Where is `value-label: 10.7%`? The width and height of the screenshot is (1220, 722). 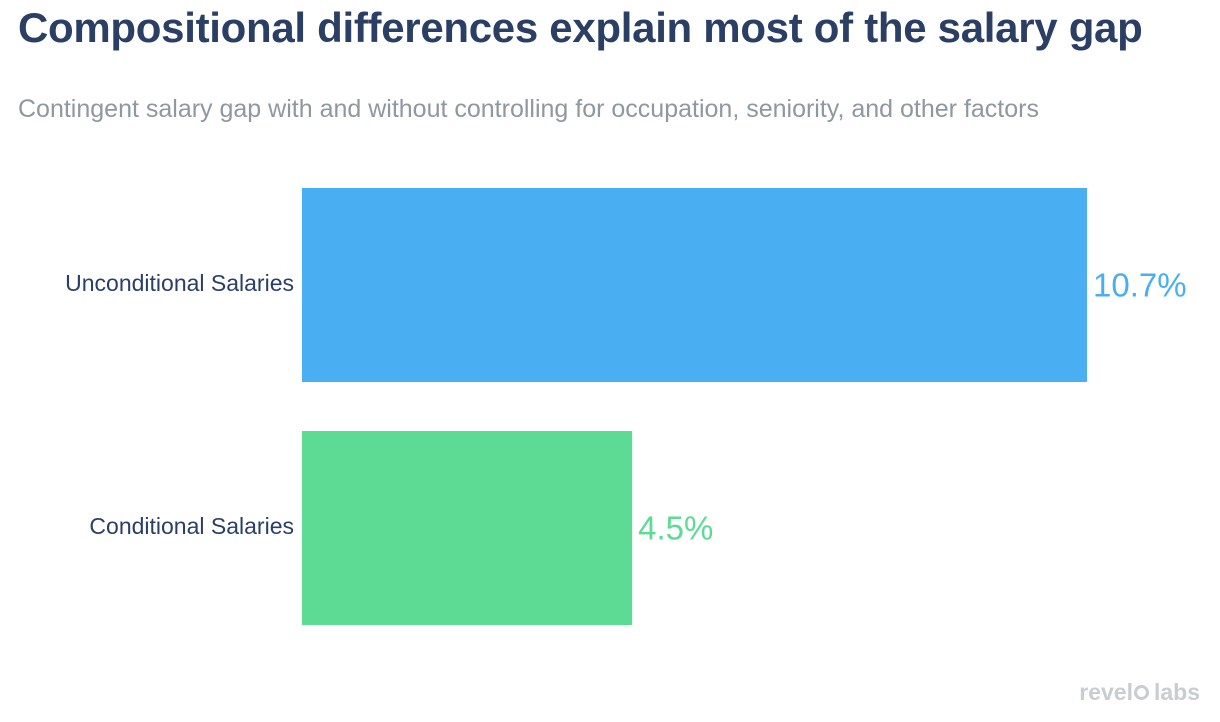
value-label: 10.7% is located at coordinates (1140, 285).